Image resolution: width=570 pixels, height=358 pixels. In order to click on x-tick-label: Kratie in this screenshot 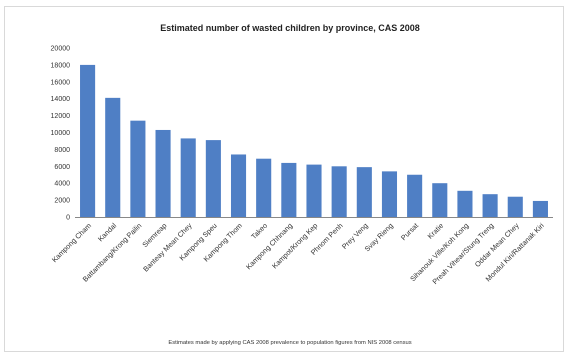, I will do `click(436, 231)`.